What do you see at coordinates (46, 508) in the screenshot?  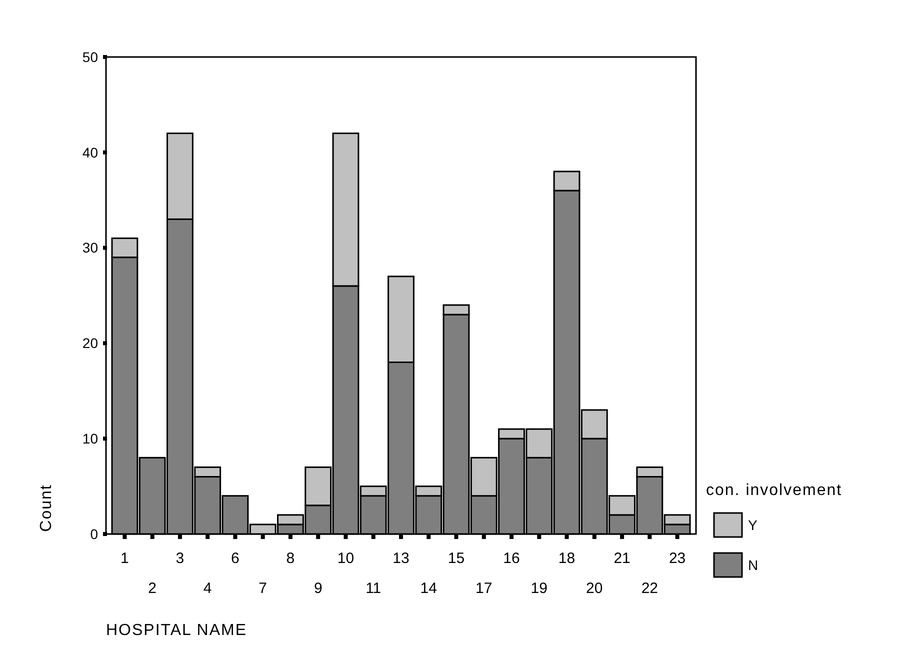 I see `y-axis-title: Count` at bounding box center [46, 508].